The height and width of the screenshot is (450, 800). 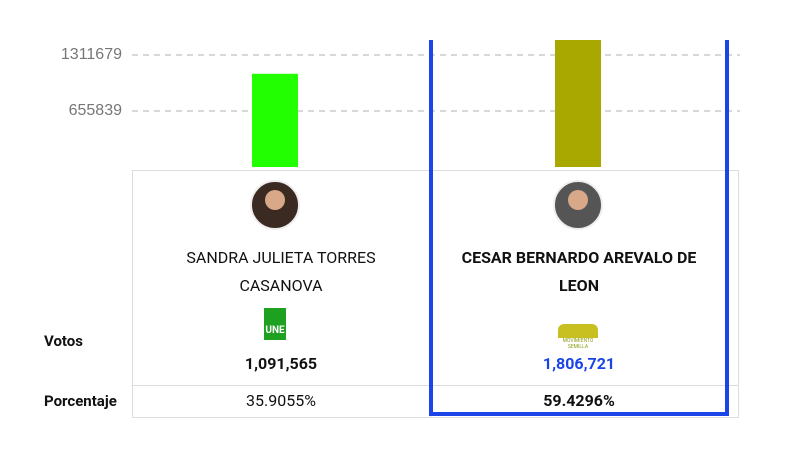 What do you see at coordinates (281, 363) in the screenshot?
I see `votes: 1,091,565` at bounding box center [281, 363].